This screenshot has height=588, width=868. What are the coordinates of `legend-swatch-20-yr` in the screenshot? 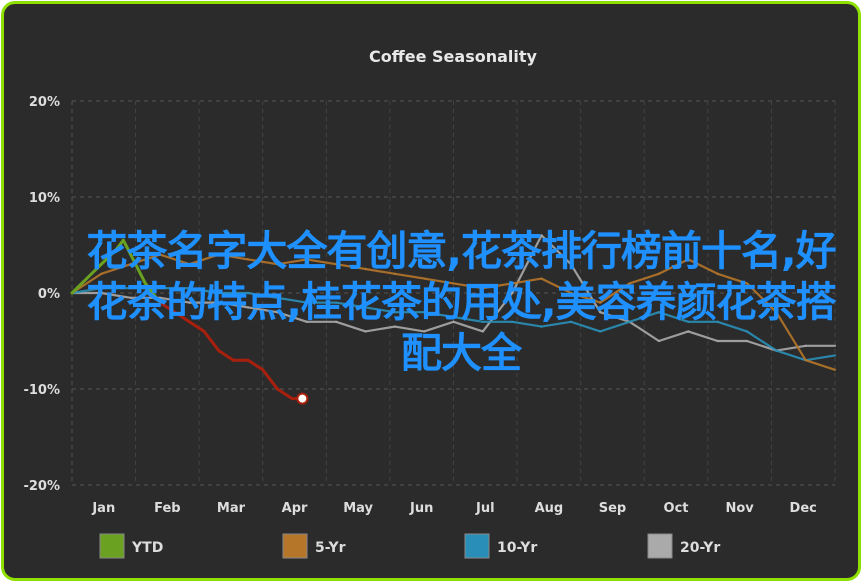 It's located at (660, 546).